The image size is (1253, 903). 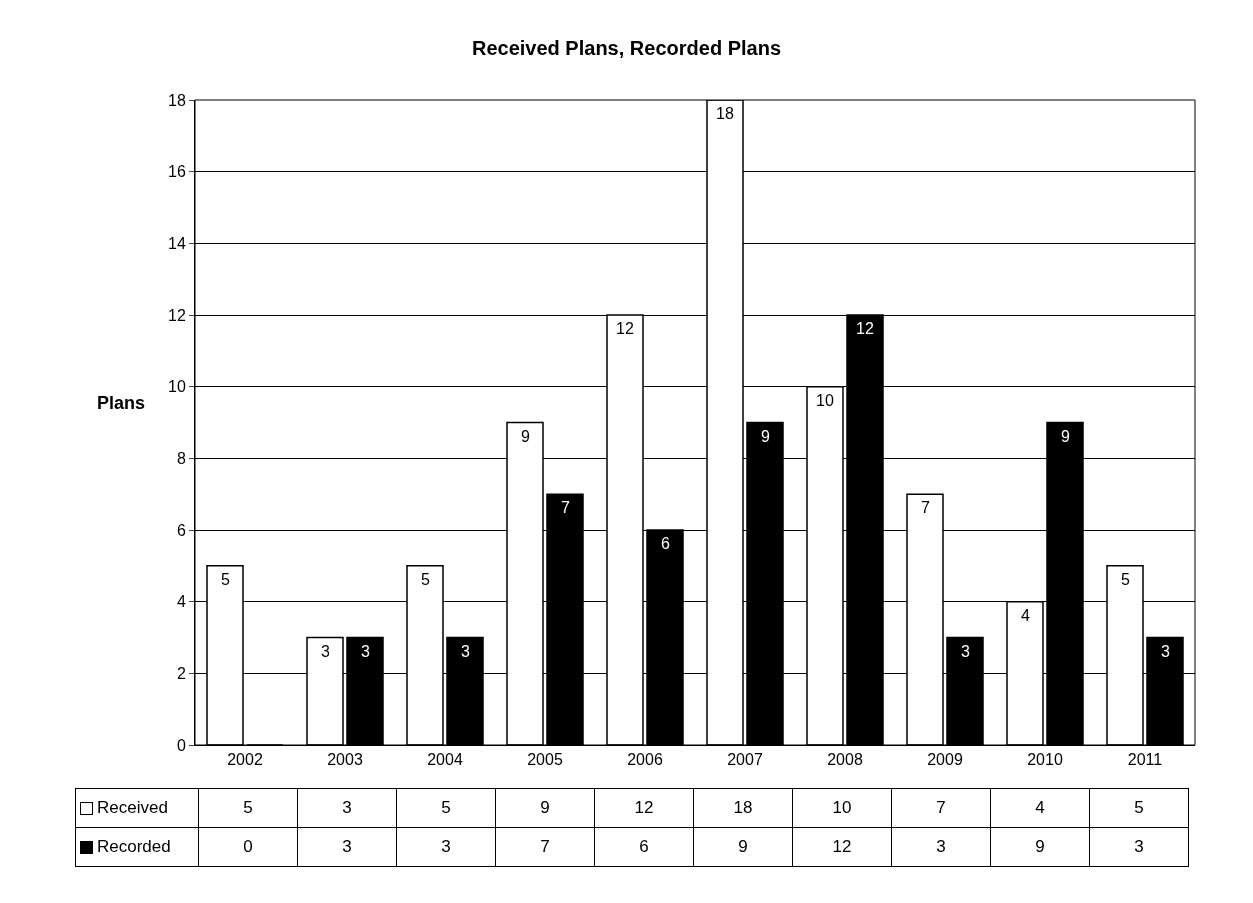 What do you see at coordinates (825, 400) in the screenshot?
I see `annotation: 10` at bounding box center [825, 400].